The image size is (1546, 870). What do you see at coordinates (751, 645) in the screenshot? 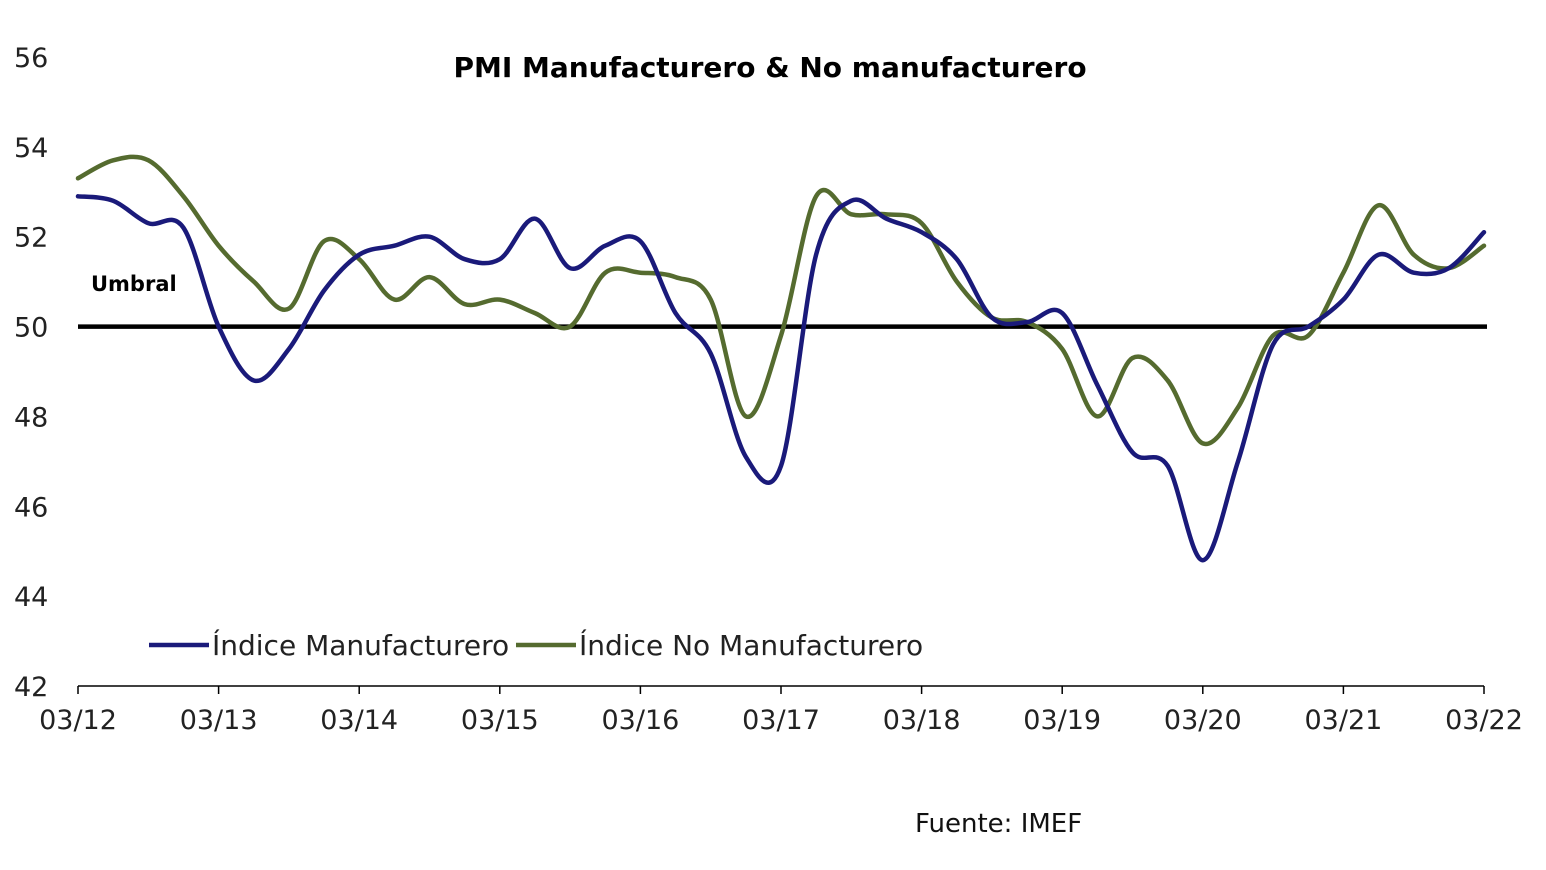
I see `legend-label: Índice No Manufacturero` at bounding box center [751, 645].